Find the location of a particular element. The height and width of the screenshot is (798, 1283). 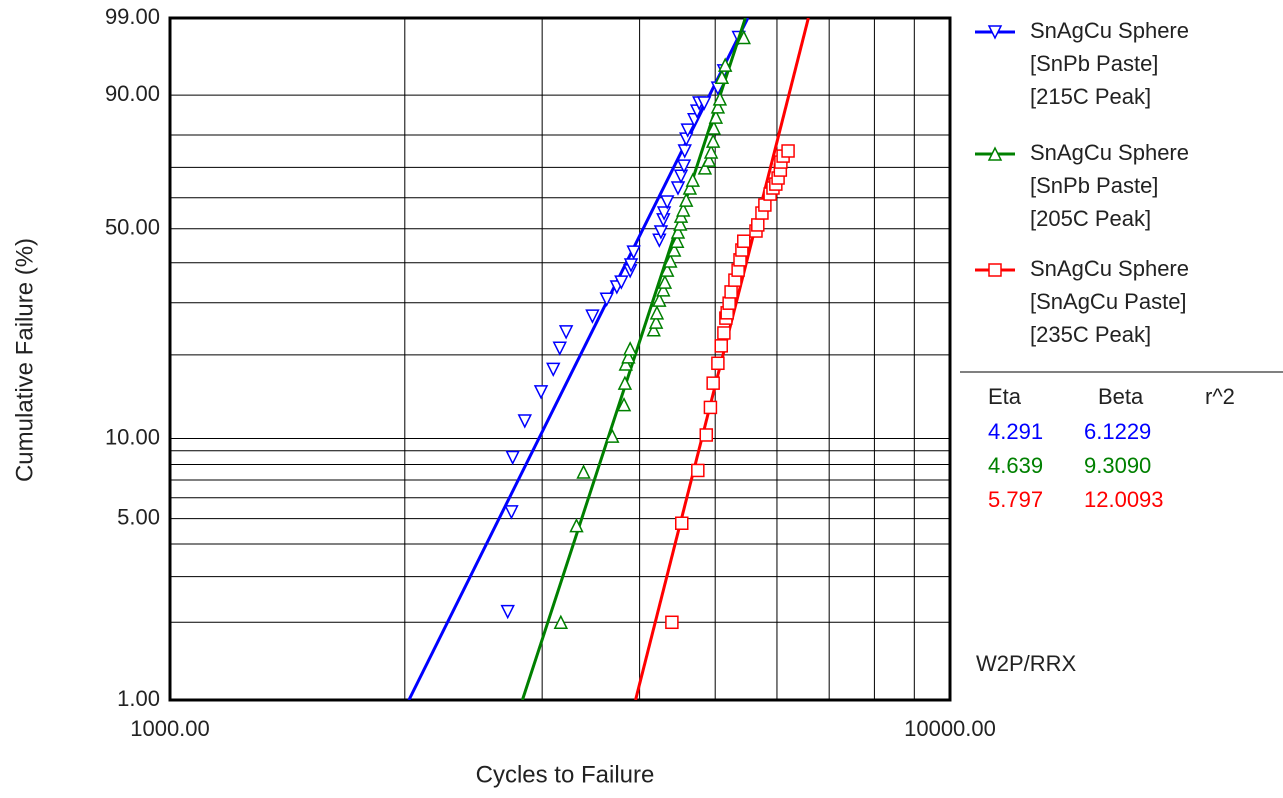

legend-label: [215C Peak] is located at coordinates (1090, 96).